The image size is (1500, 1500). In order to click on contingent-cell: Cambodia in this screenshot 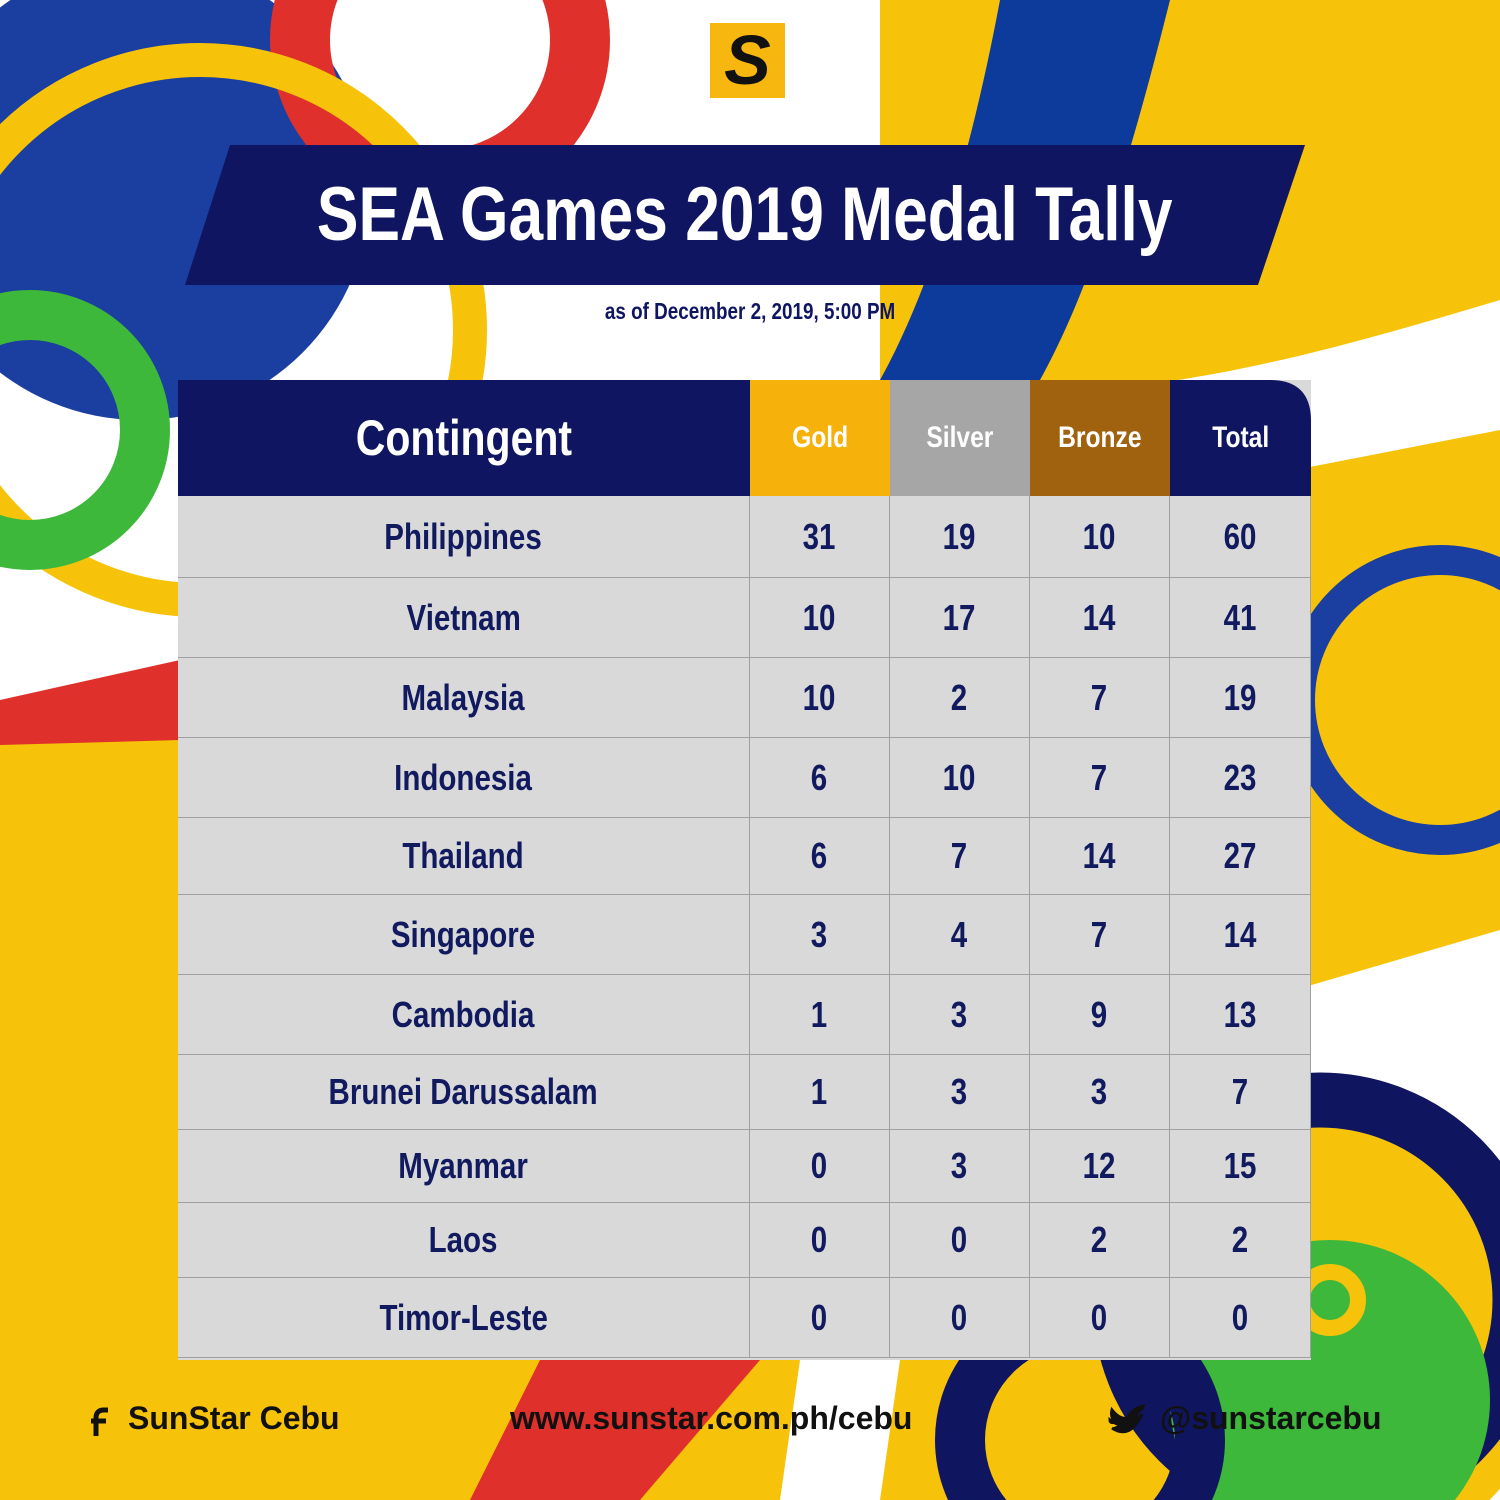, I will do `click(464, 1015)`.